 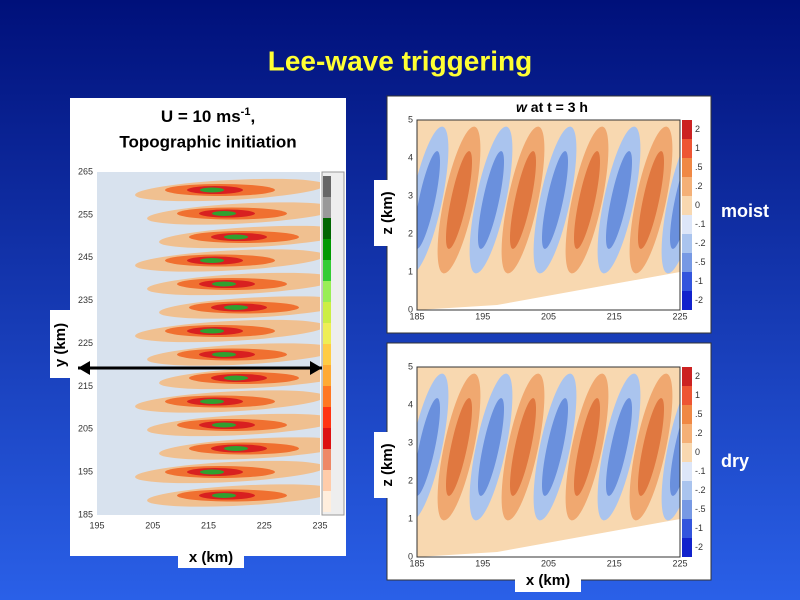 I want to click on panel-title: U = 10 ms-1,, so click(x=208, y=116).